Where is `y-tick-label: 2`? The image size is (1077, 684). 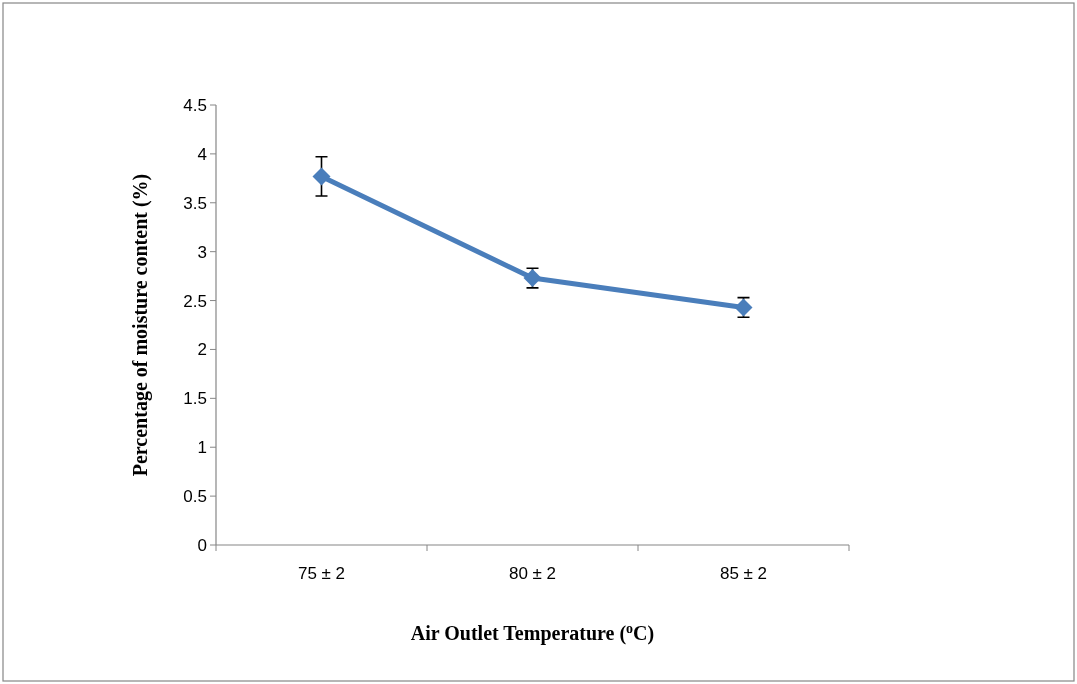
y-tick-label: 2 is located at coordinates (202, 350).